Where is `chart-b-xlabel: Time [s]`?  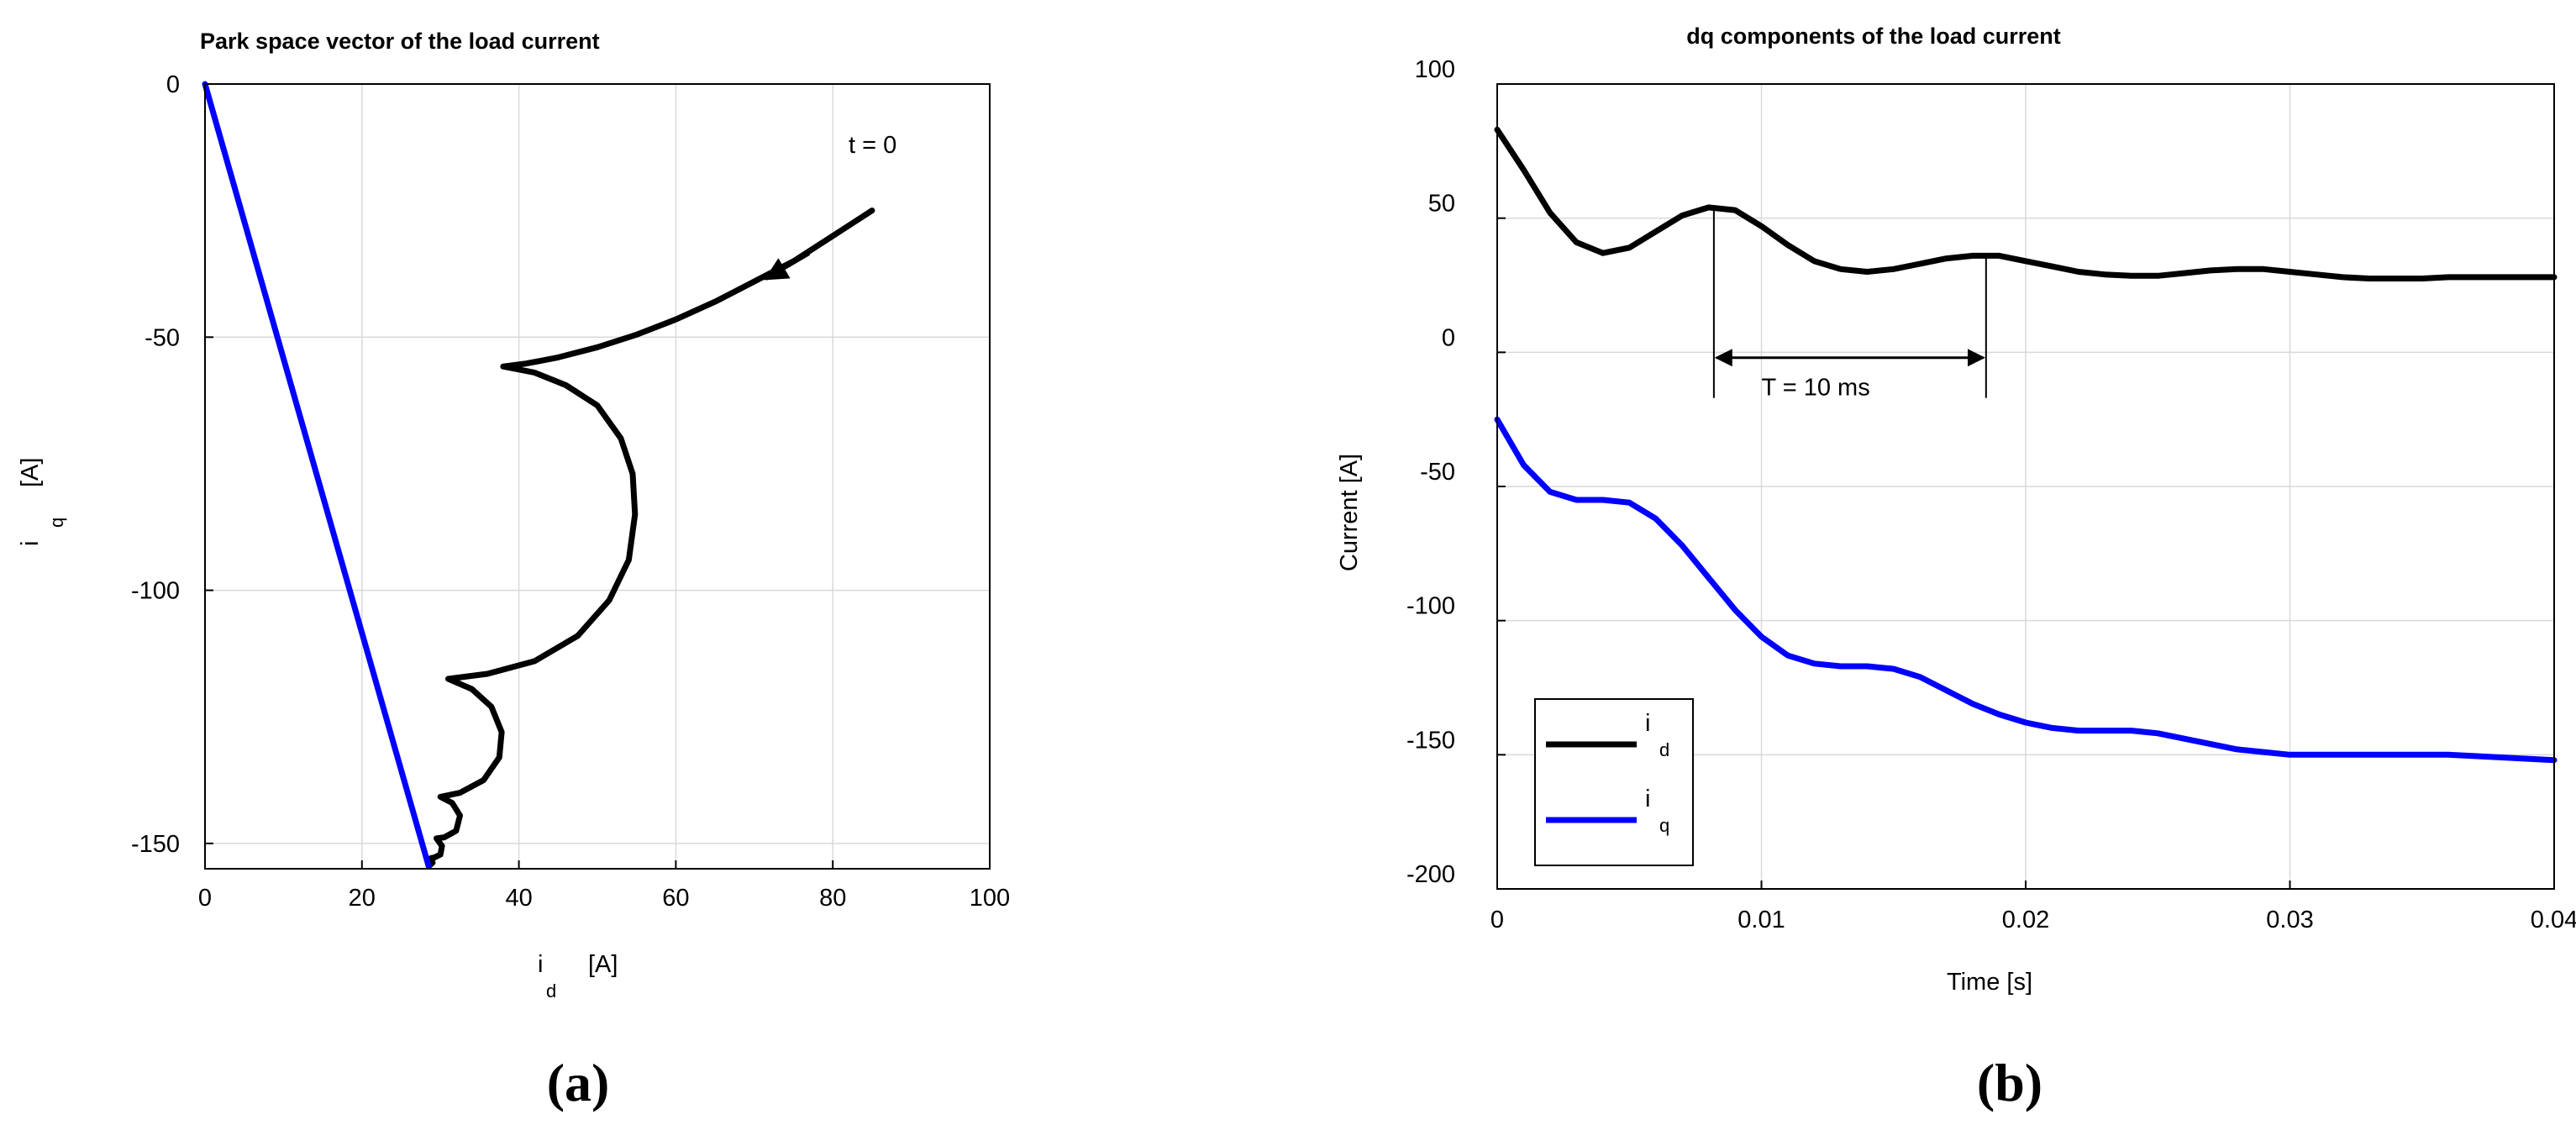
chart-b-xlabel: Time [s] is located at coordinates (1989, 982).